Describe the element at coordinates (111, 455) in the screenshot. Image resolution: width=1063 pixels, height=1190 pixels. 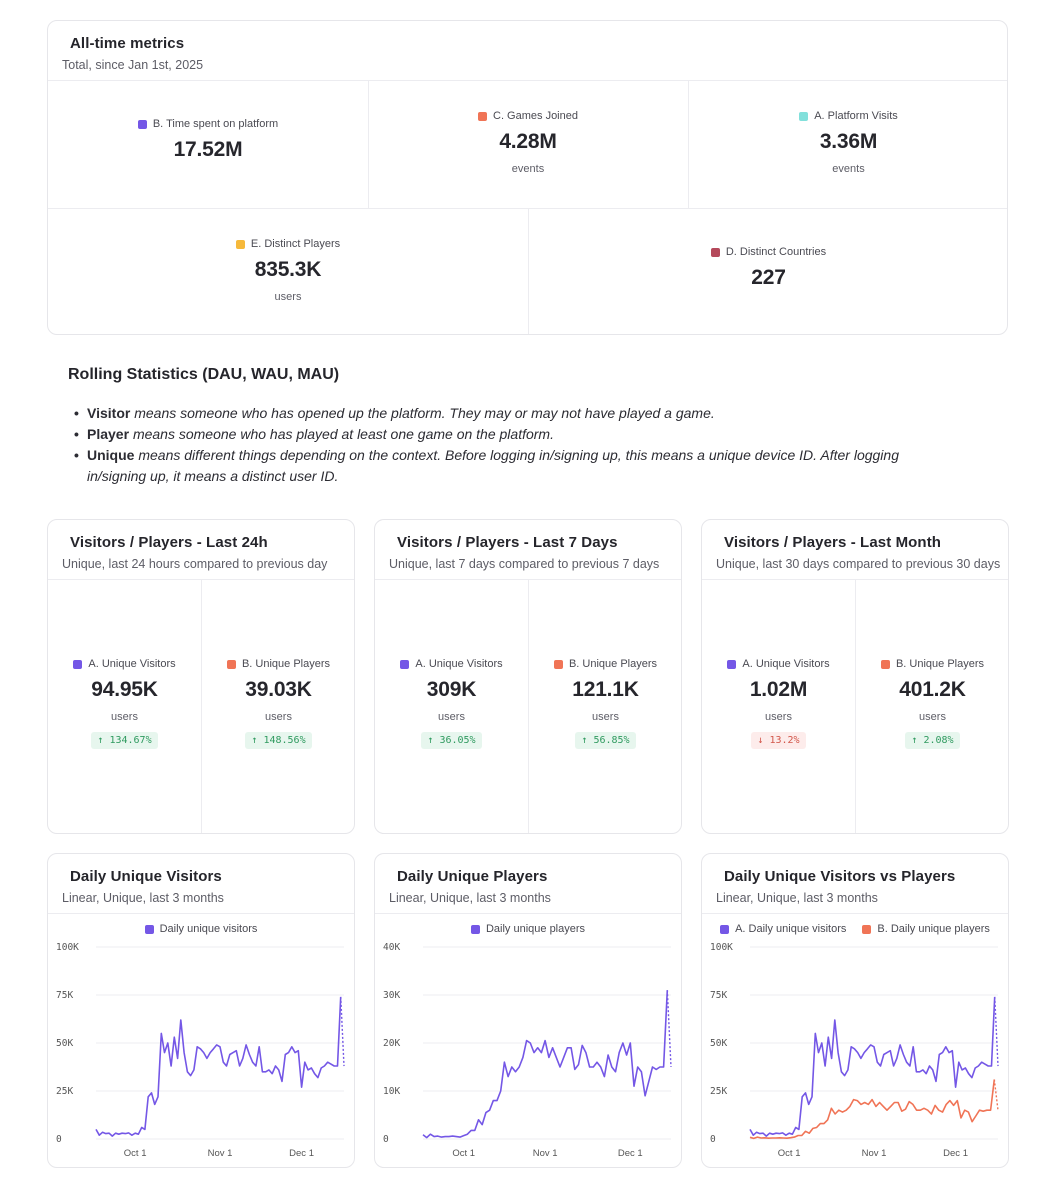
I see `term: Unique` at that location.